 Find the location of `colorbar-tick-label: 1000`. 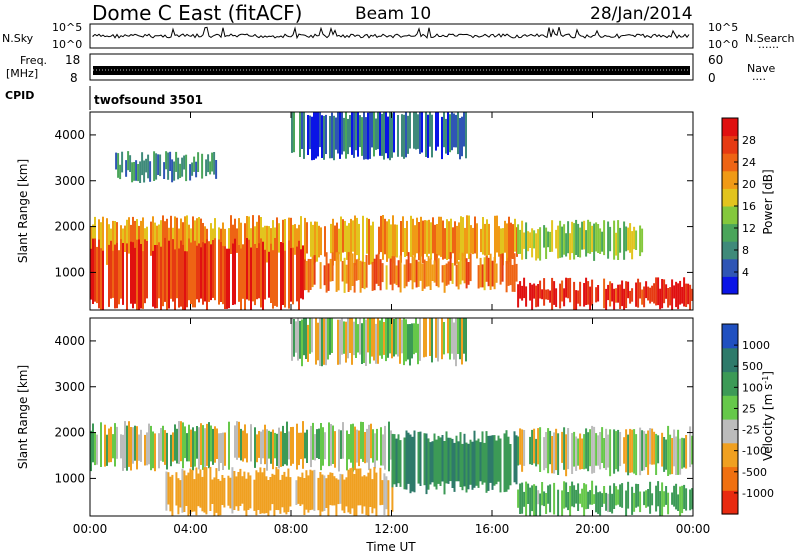

colorbar-tick-label: 1000 is located at coordinates (756, 345).